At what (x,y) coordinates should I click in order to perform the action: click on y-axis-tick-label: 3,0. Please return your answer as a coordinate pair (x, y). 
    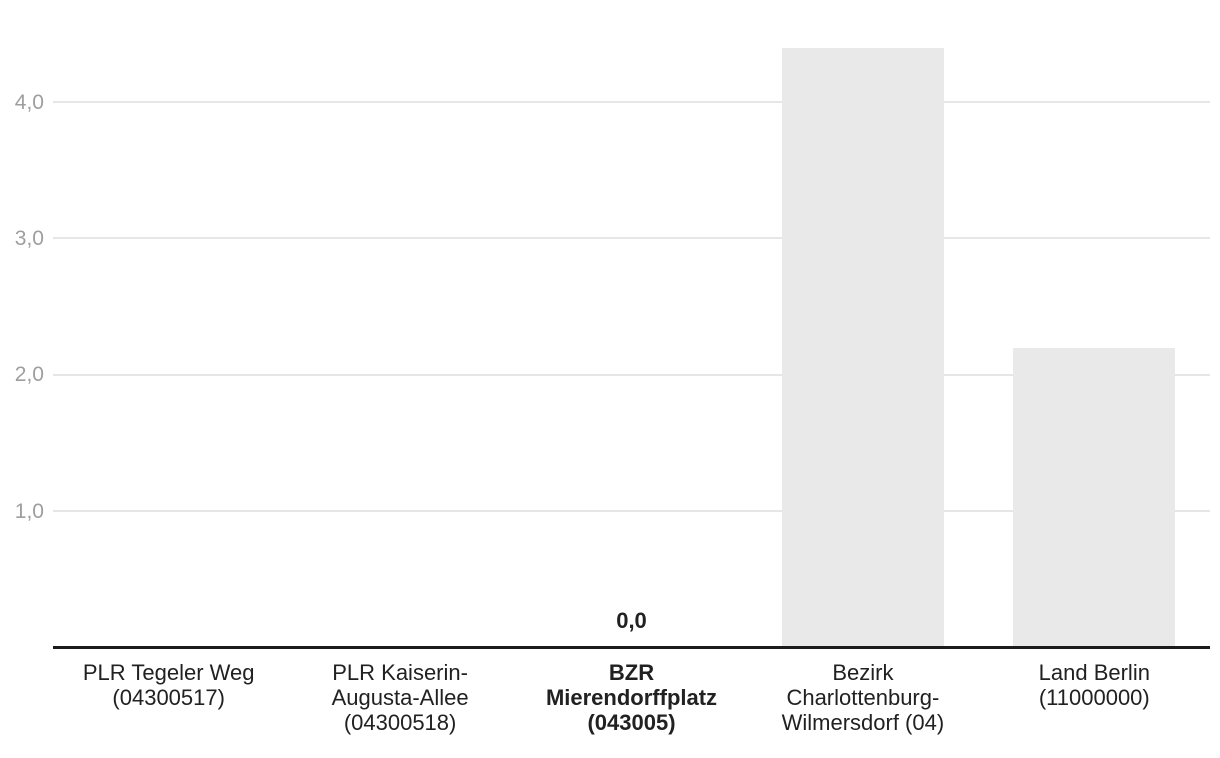
    Looking at the image, I should click on (29, 238).